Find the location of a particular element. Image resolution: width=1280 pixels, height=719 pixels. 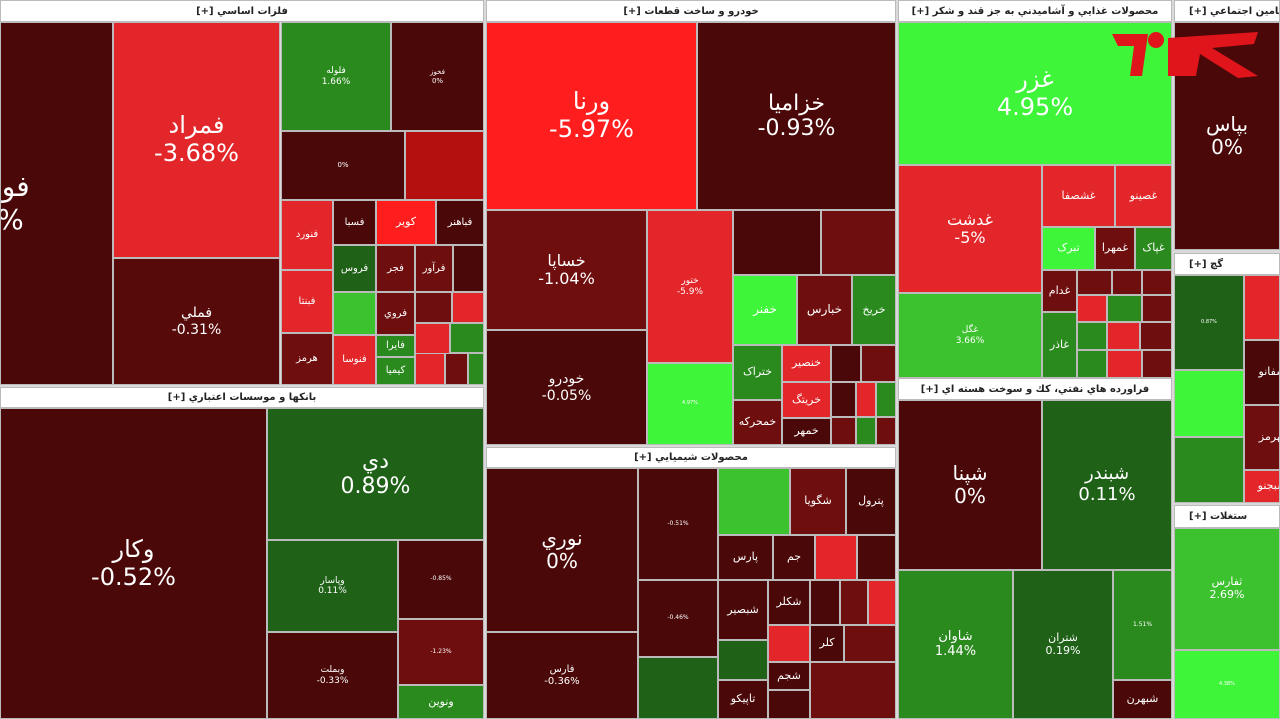

tile: فروس is located at coordinates (354, 268).